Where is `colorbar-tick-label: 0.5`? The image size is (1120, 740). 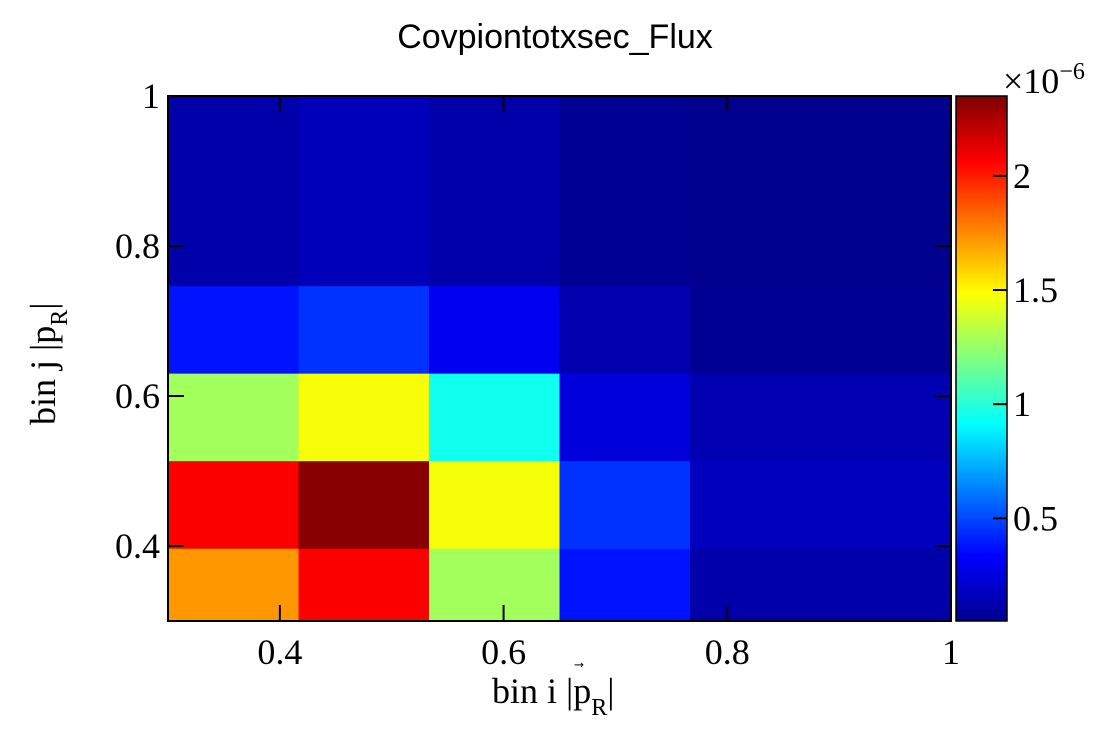 colorbar-tick-label: 0.5 is located at coordinates (1035, 518).